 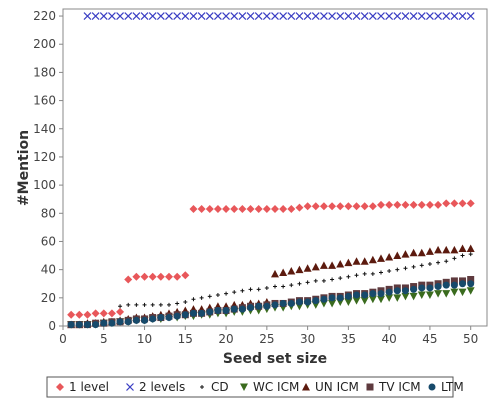 What do you see at coordinates (185, 339) in the screenshot?
I see `x-tick-label: 15` at bounding box center [185, 339].